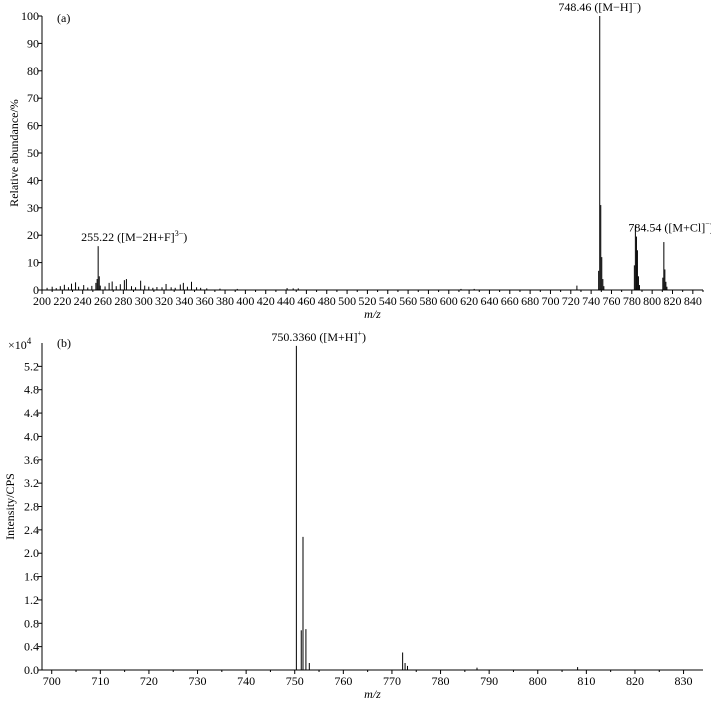 This screenshot has height=702, width=711. I want to click on y-tick-label: 4.8, so click(31, 390).